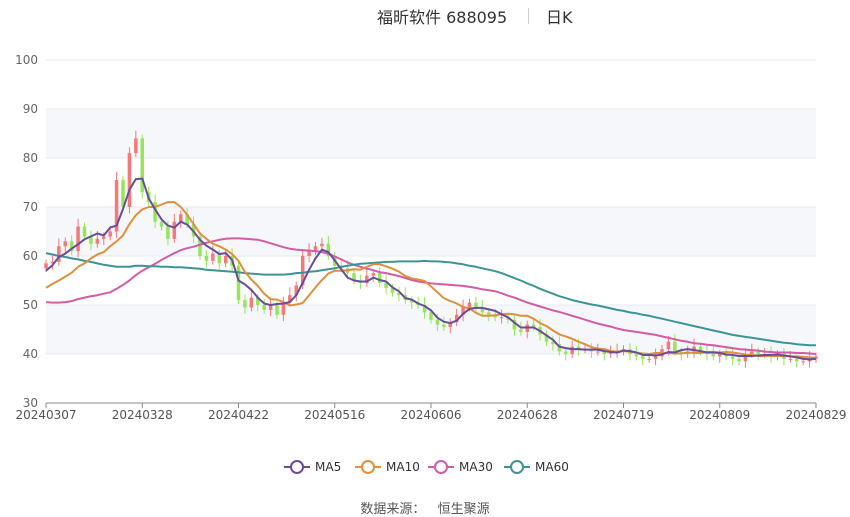 This screenshot has width=850, height=517. I want to click on legend-marker-ma10, so click(368, 467).